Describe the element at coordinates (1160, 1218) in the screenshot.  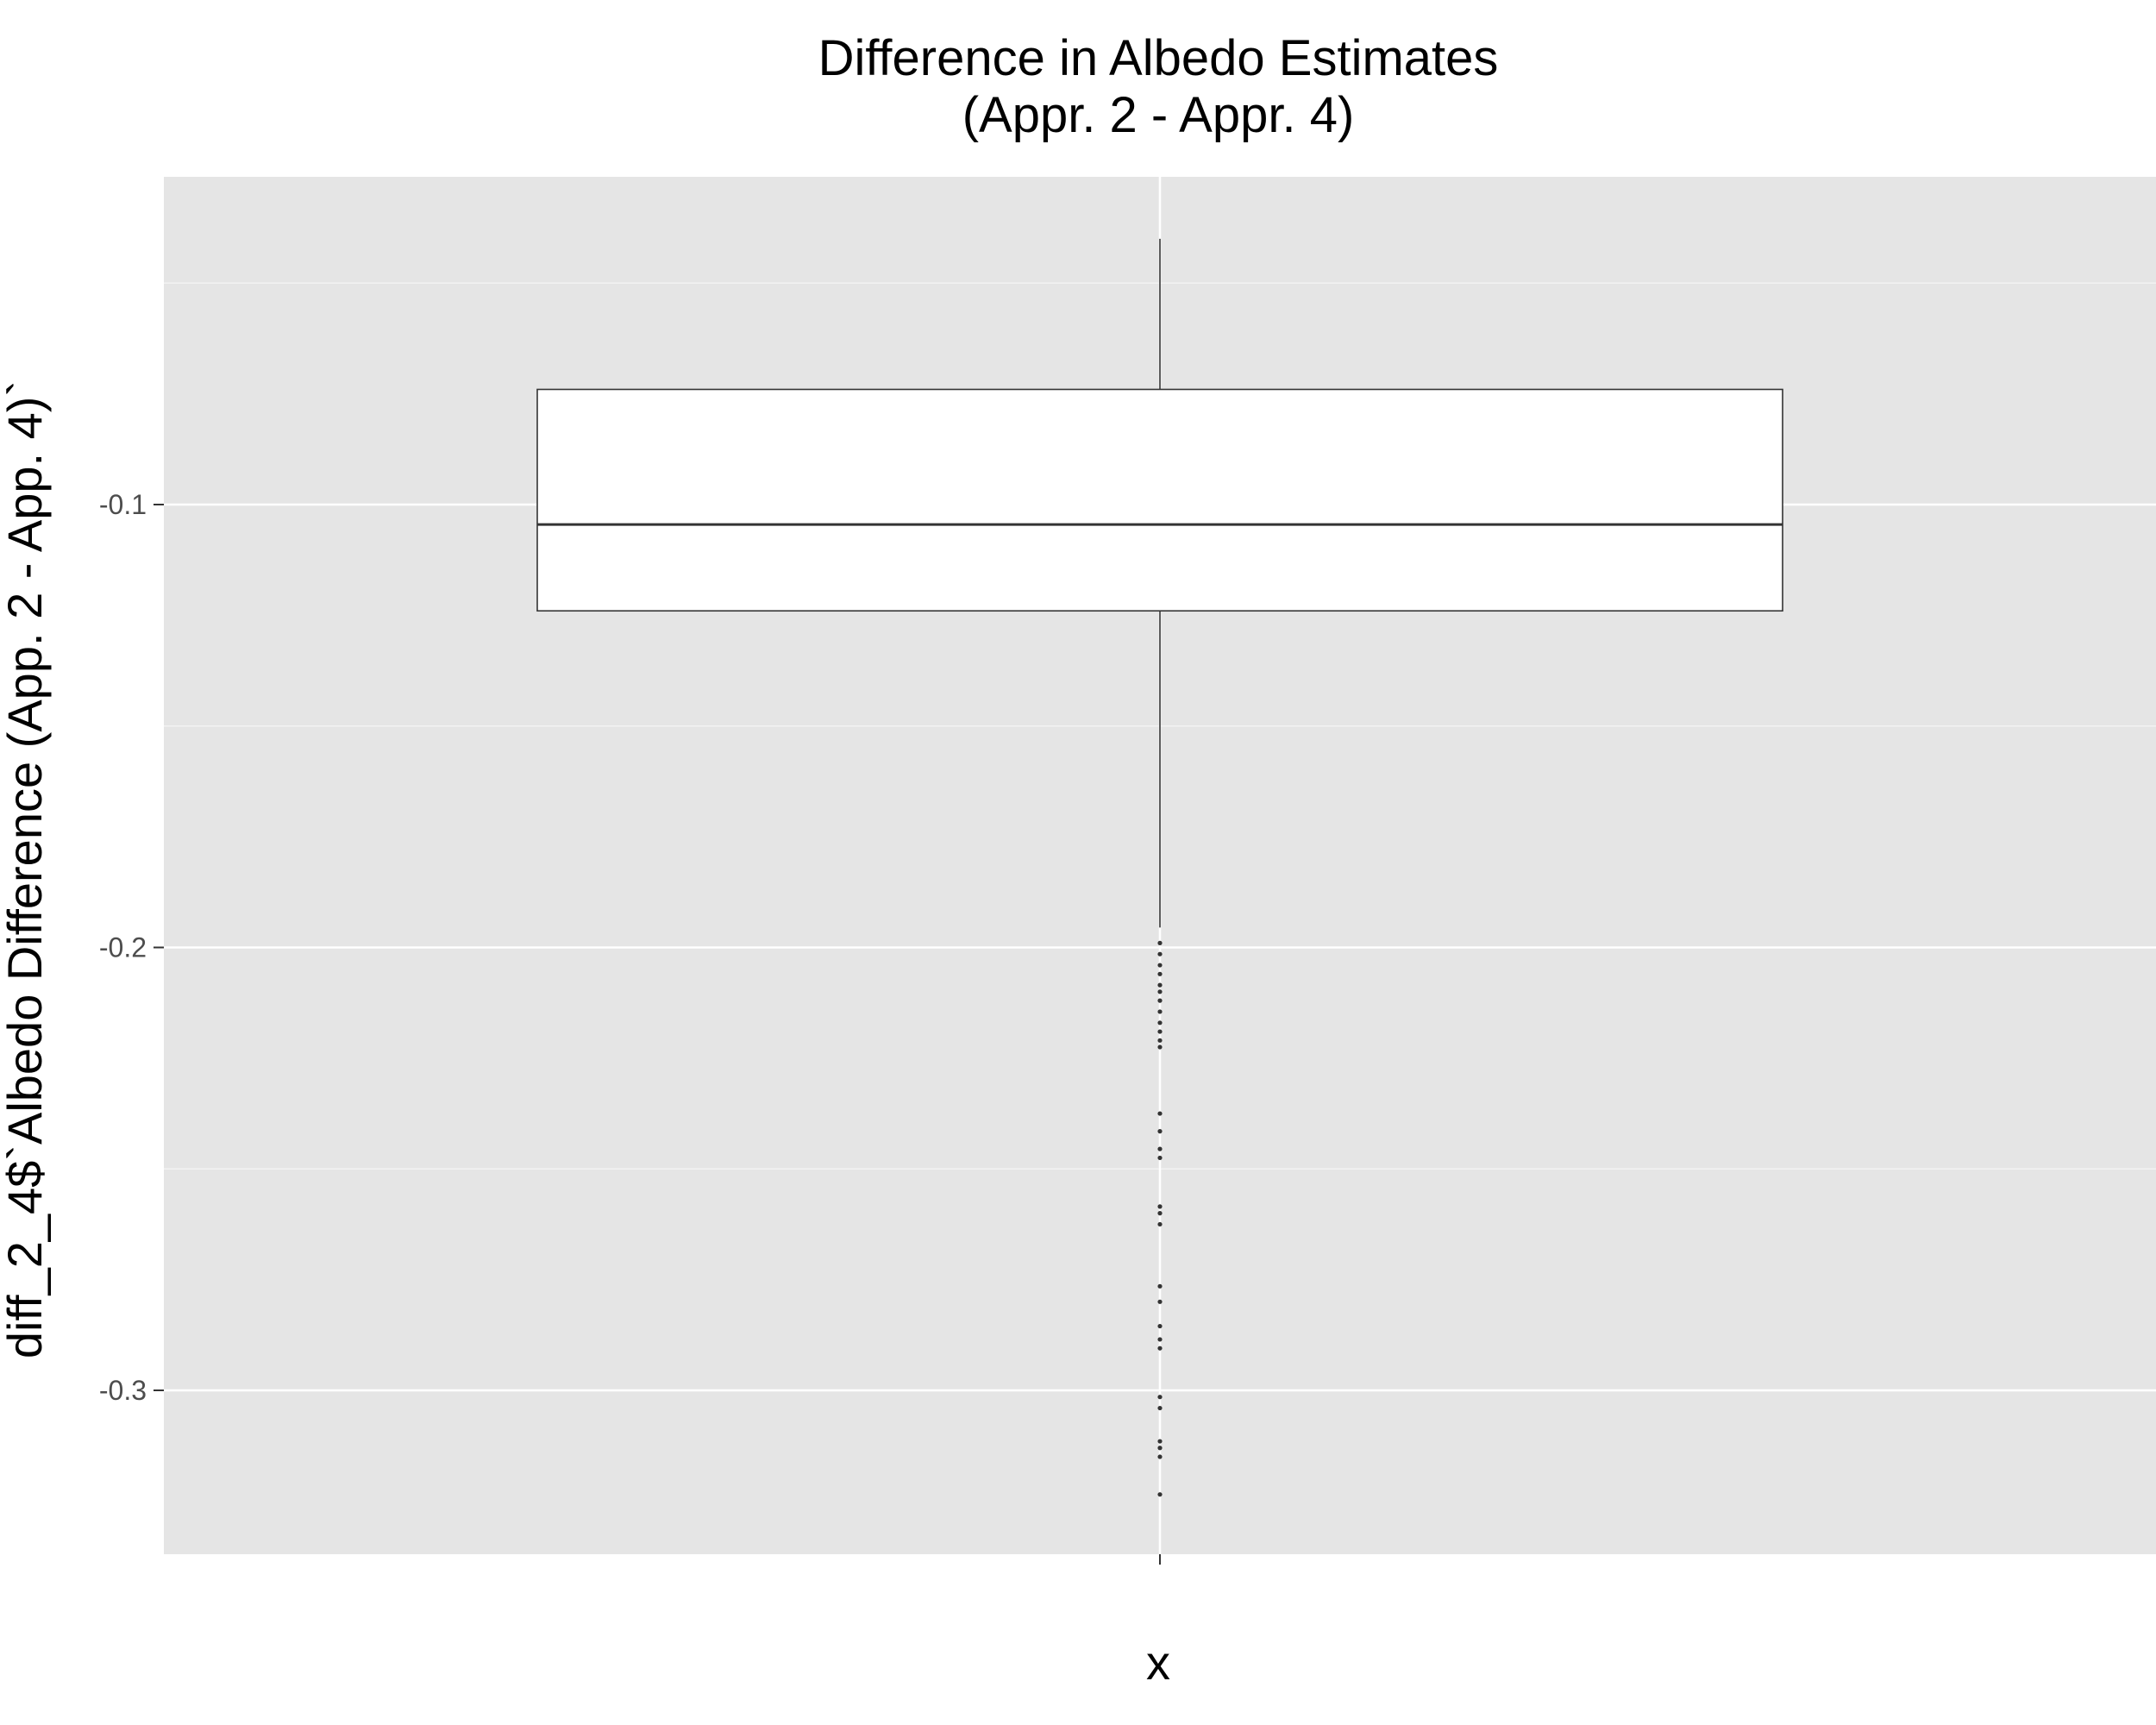
I see `outlier-points` at that location.